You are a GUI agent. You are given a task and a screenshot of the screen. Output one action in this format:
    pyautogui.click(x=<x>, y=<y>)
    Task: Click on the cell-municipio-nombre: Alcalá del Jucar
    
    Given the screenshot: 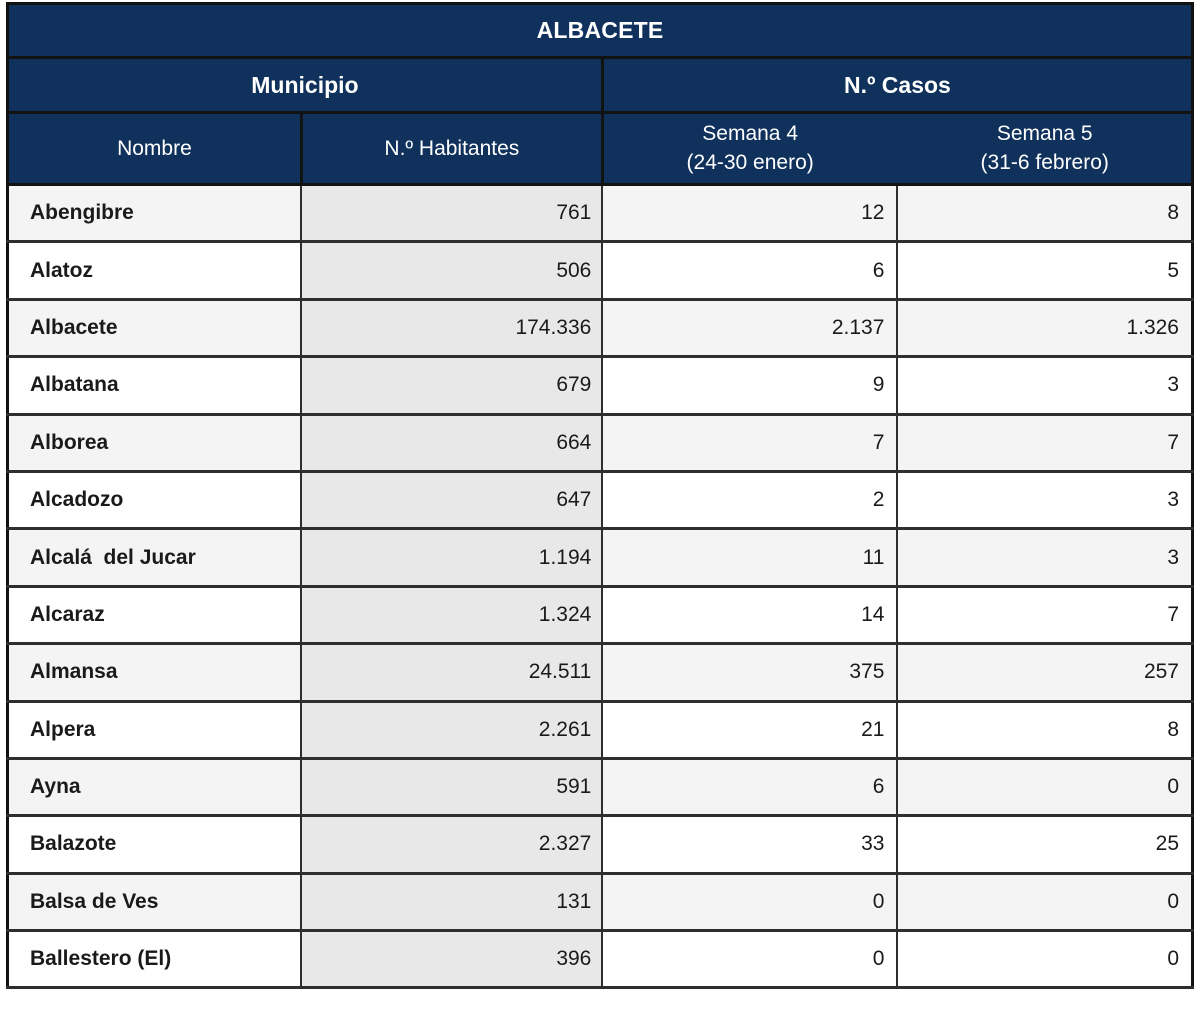 What is the action you would take?
    pyautogui.click(x=154, y=557)
    